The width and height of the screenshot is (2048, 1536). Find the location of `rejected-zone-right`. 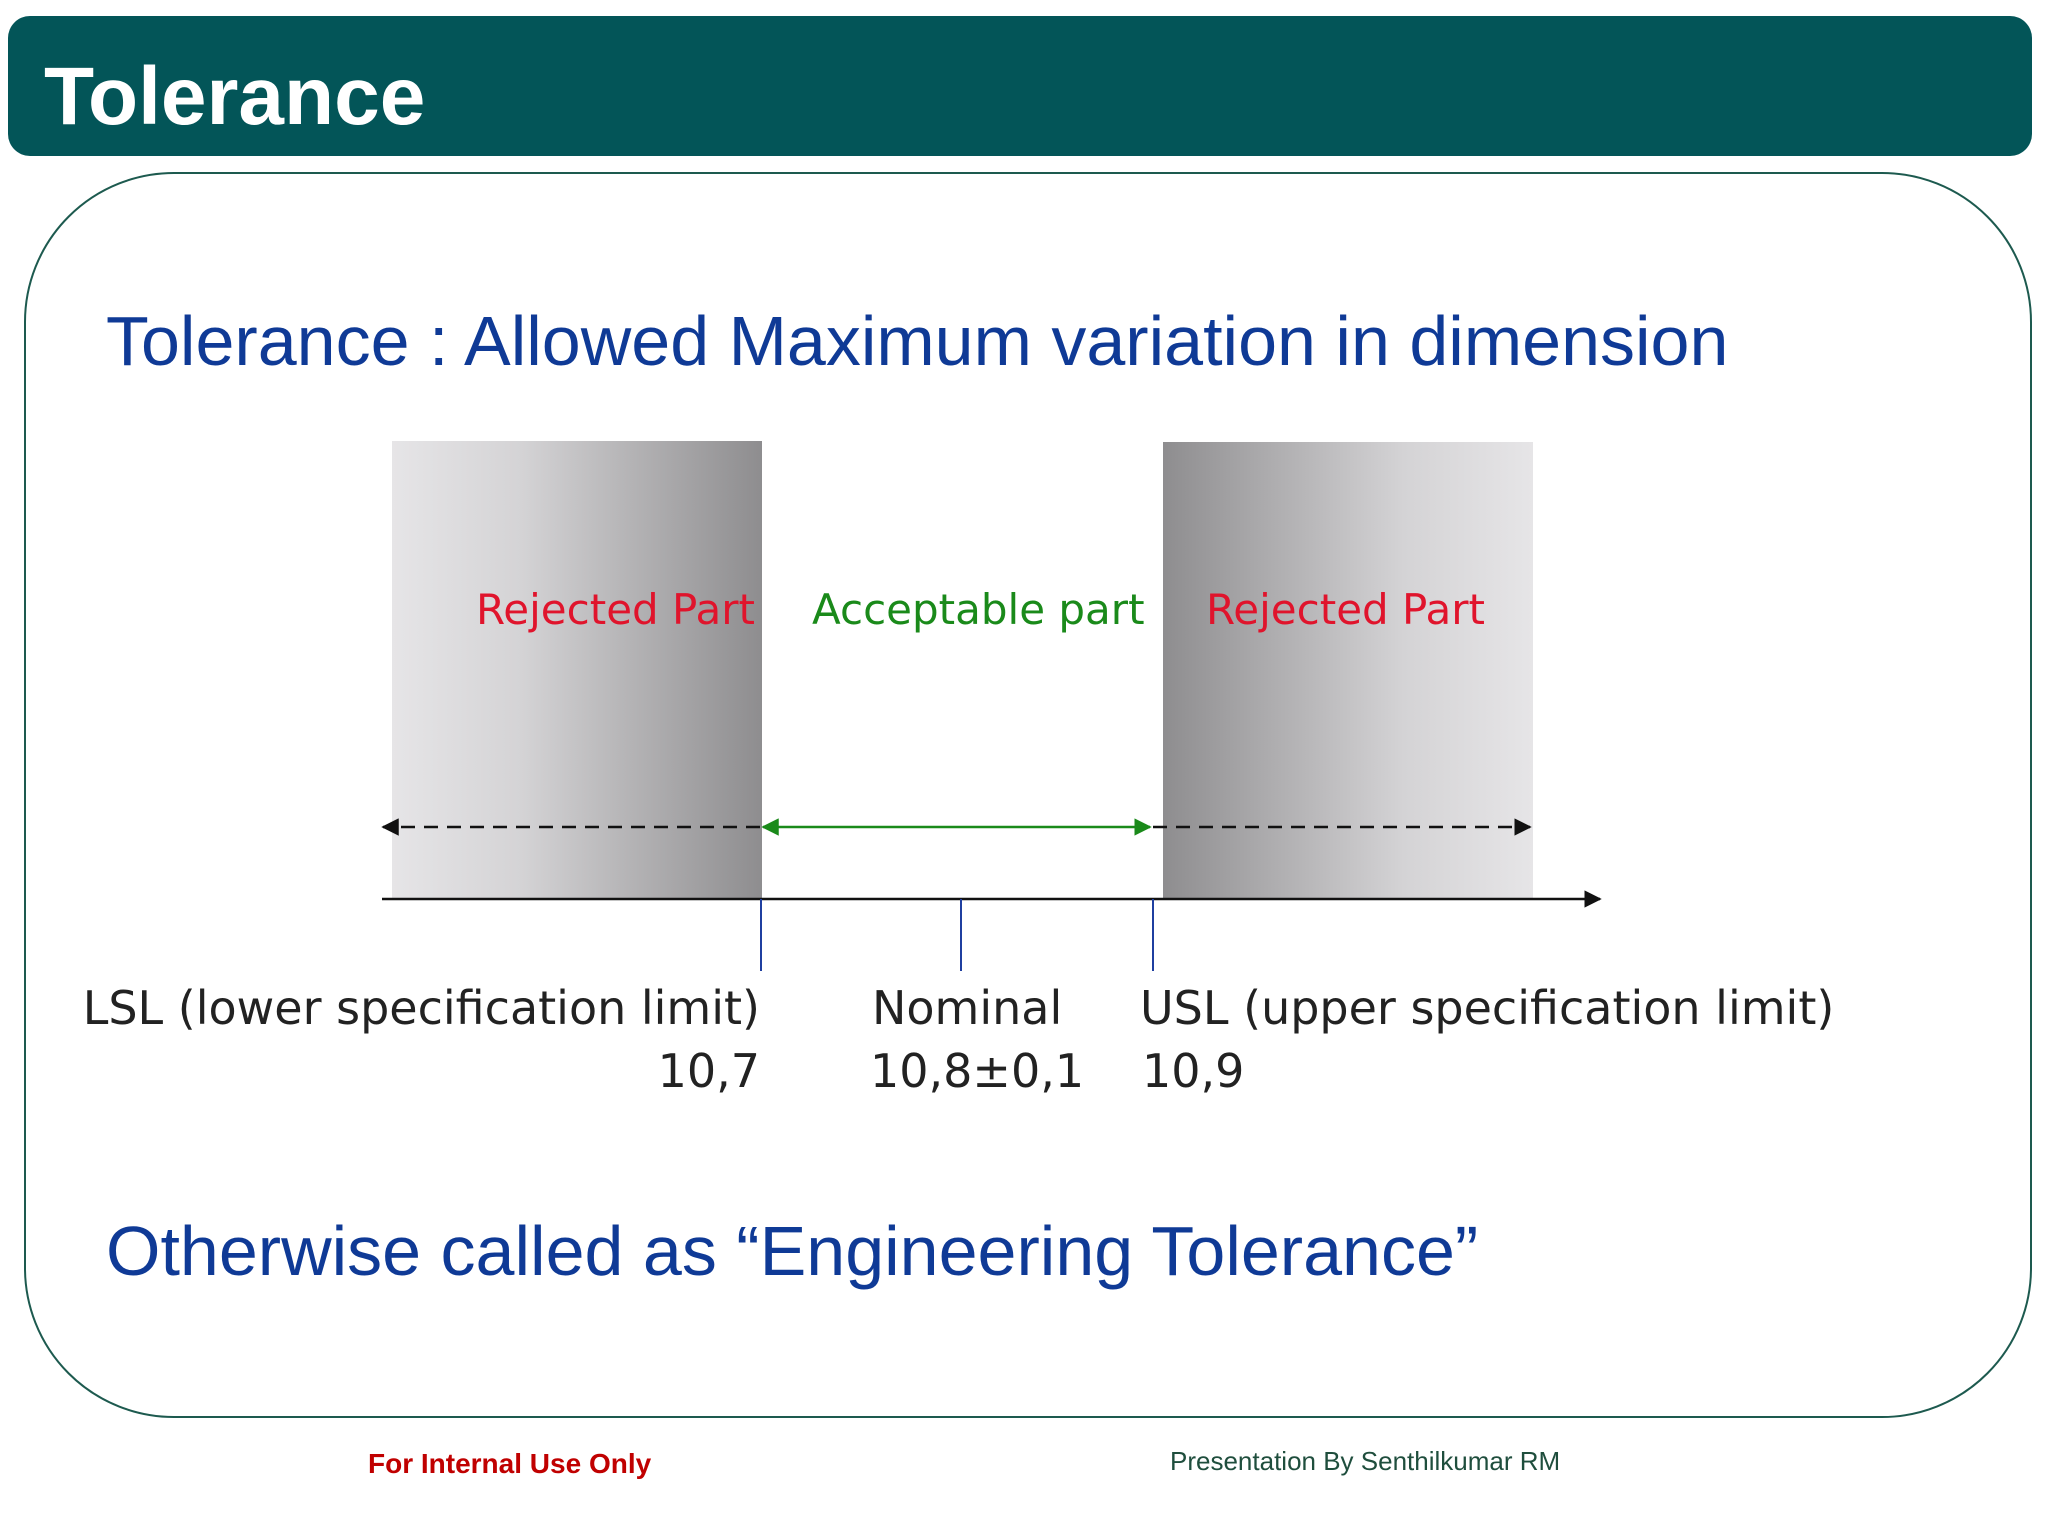

rejected-zone-right is located at coordinates (1348, 670).